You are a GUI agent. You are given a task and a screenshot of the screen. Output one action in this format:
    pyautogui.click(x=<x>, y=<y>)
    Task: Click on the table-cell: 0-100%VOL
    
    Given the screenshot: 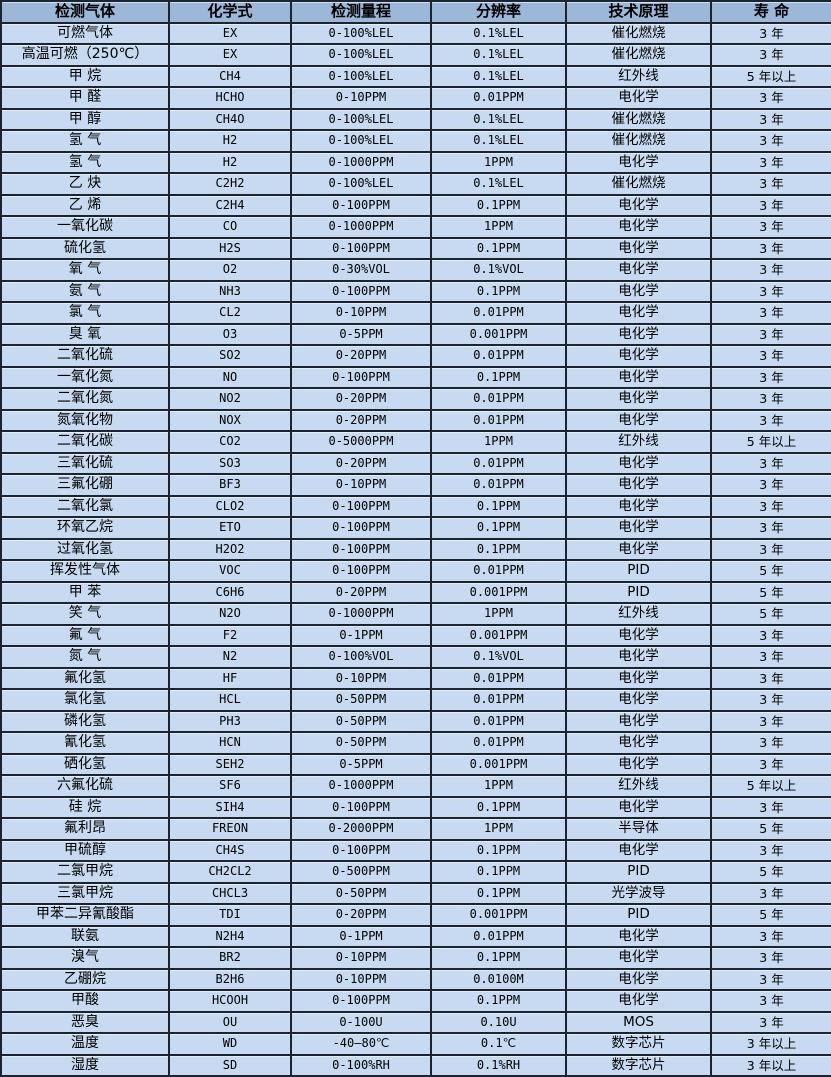 What is the action you would take?
    pyautogui.click(x=361, y=657)
    